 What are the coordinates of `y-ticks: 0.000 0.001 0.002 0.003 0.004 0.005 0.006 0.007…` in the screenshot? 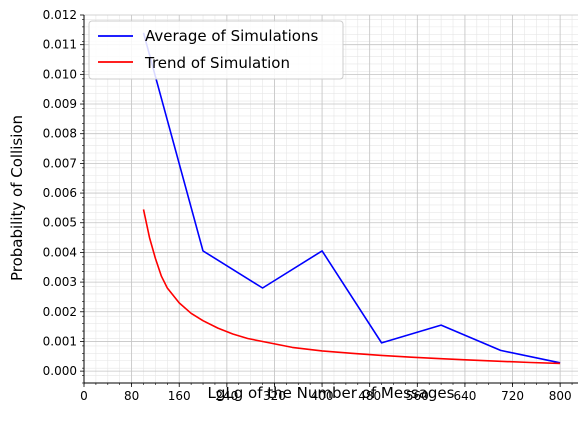 It's located at (60, 193).